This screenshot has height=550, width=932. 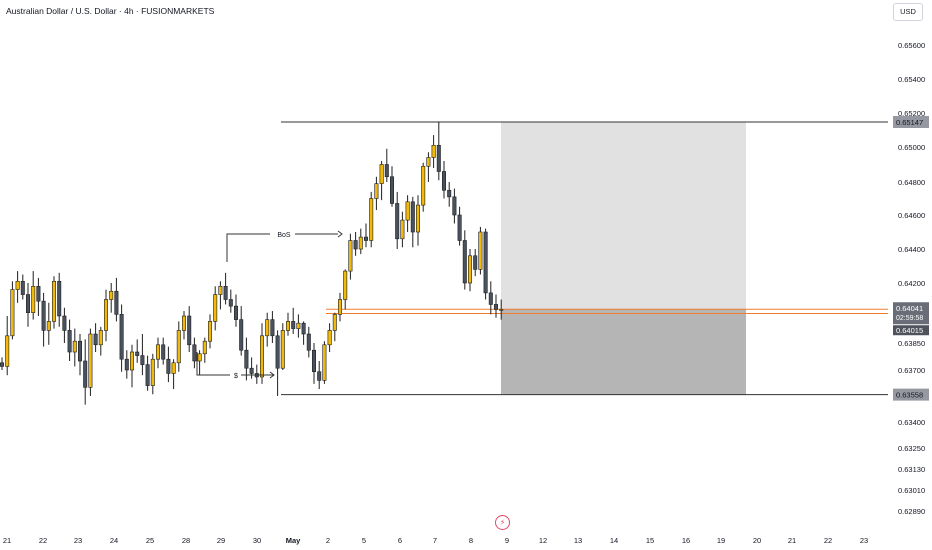 I want to click on y-tick-label: 0.65000, so click(x=911, y=147).